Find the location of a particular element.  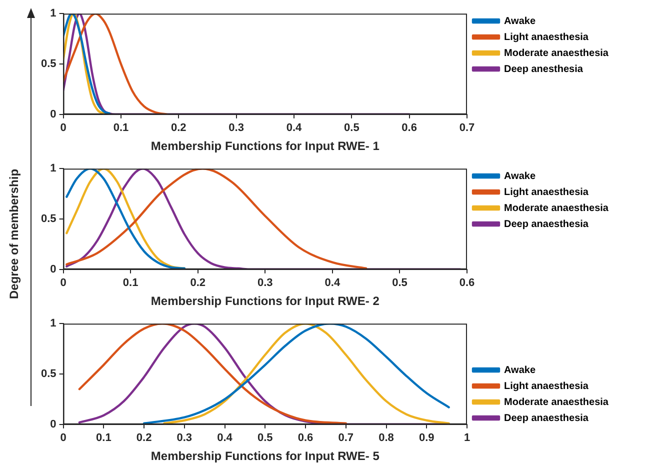

legend-label: Deep anesthesia is located at coordinates (544, 69).